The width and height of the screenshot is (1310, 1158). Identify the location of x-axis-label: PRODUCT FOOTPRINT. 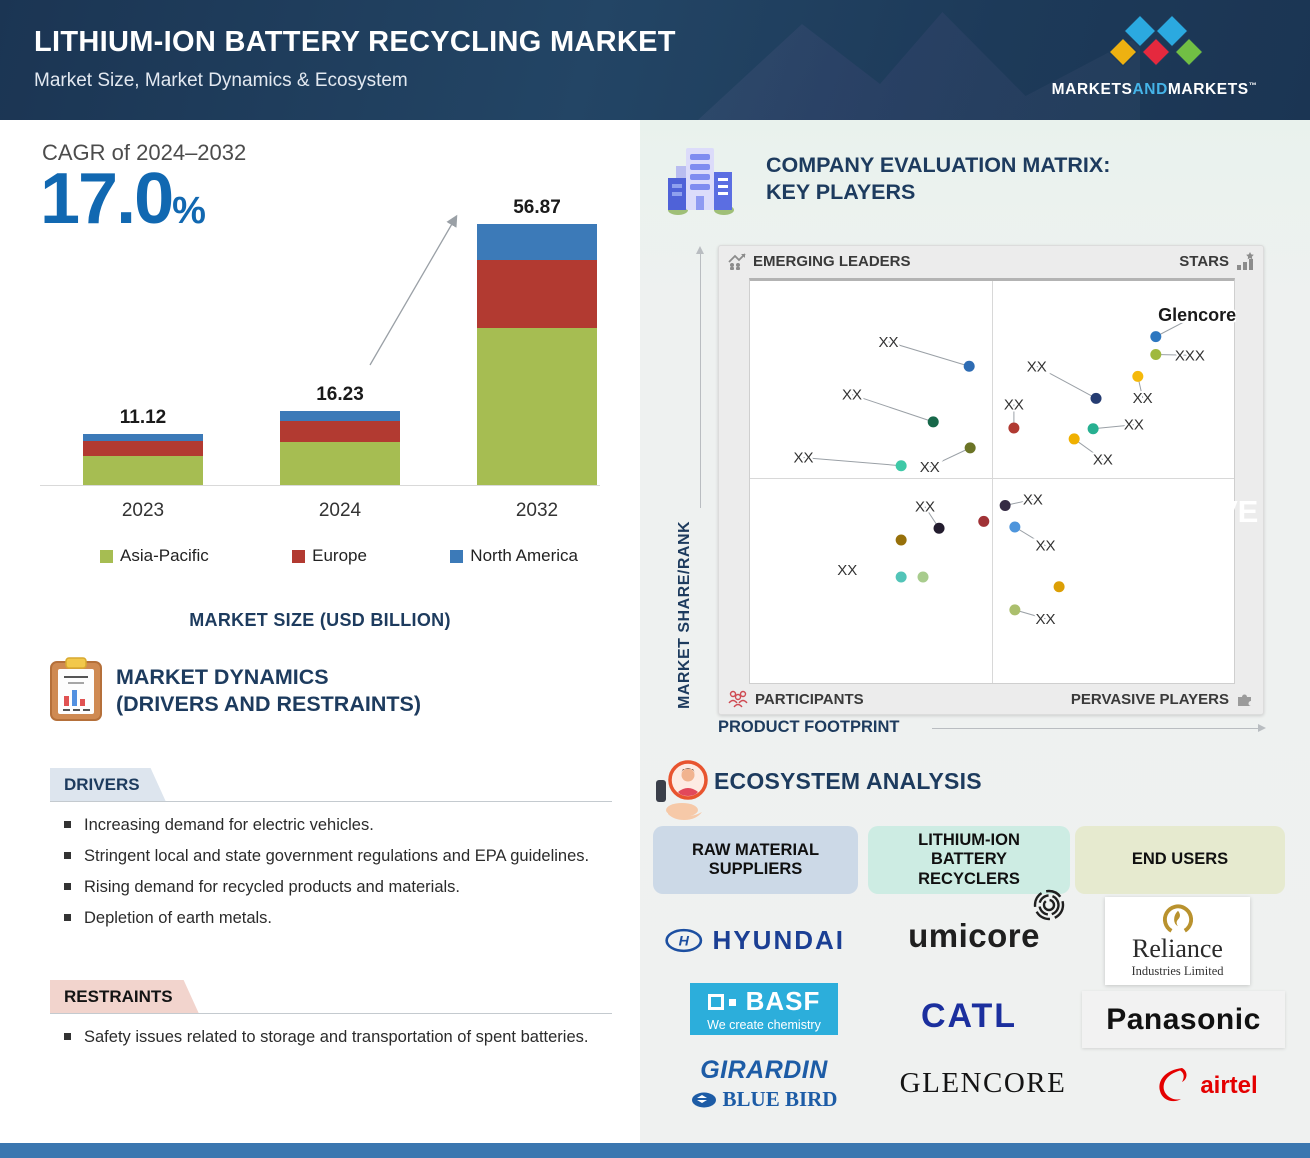
(809, 727).